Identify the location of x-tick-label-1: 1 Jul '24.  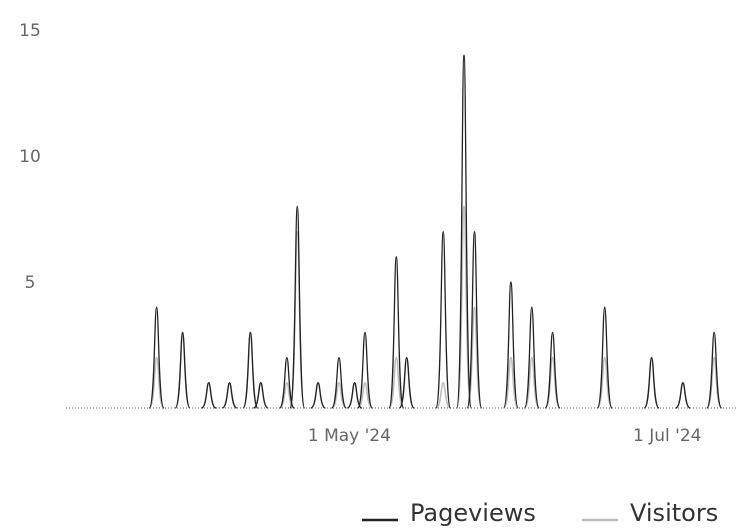
(667, 436).